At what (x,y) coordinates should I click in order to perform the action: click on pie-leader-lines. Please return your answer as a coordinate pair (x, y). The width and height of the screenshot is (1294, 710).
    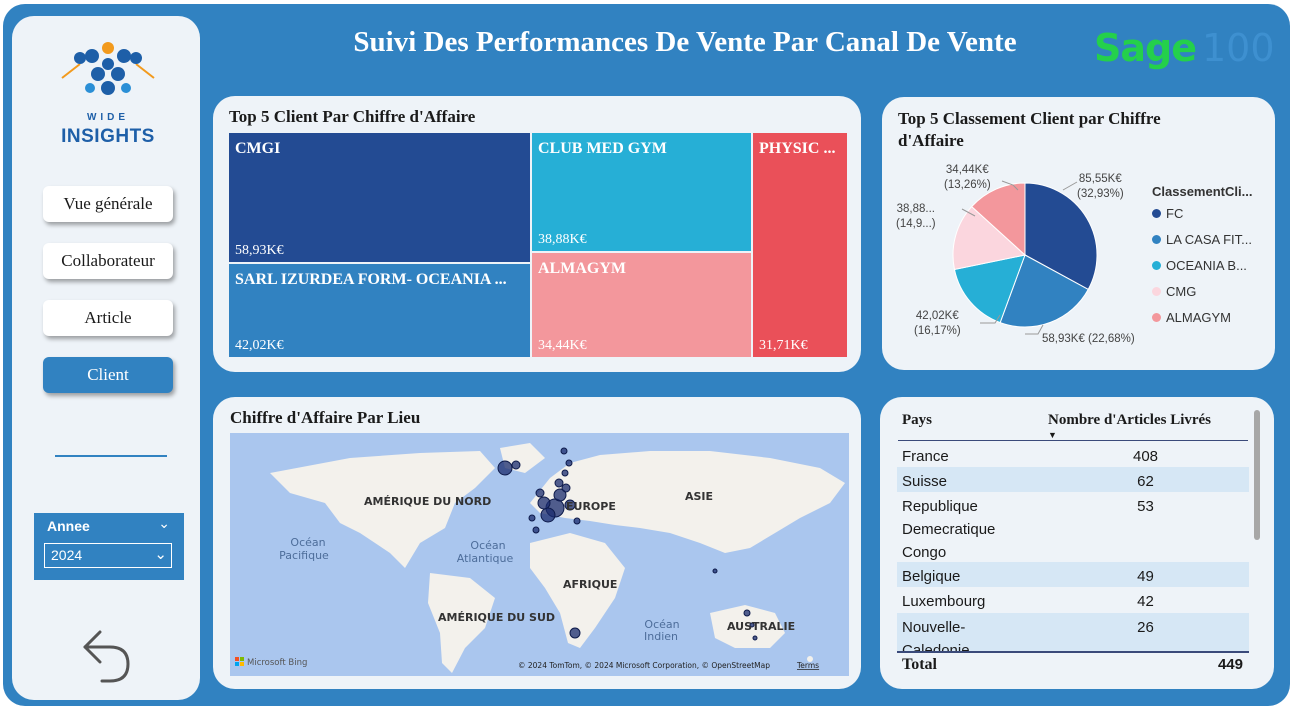
    Looking at the image, I should click on (1019, 257).